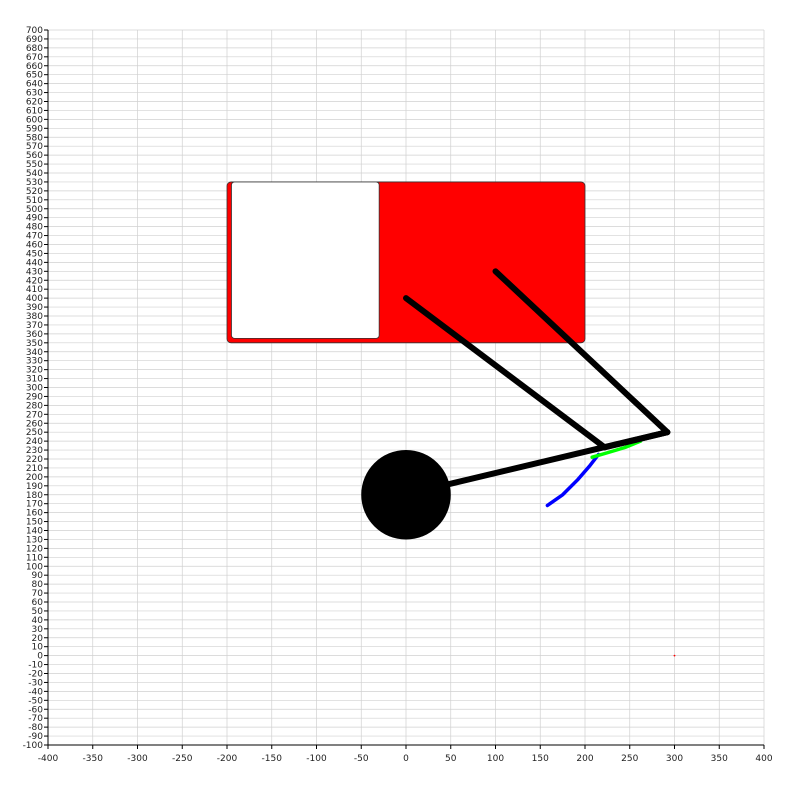  What do you see at coordinates (34, 138) in the screenshot?
I see `y-tick-label: 580` at bounding box center [34, 138].